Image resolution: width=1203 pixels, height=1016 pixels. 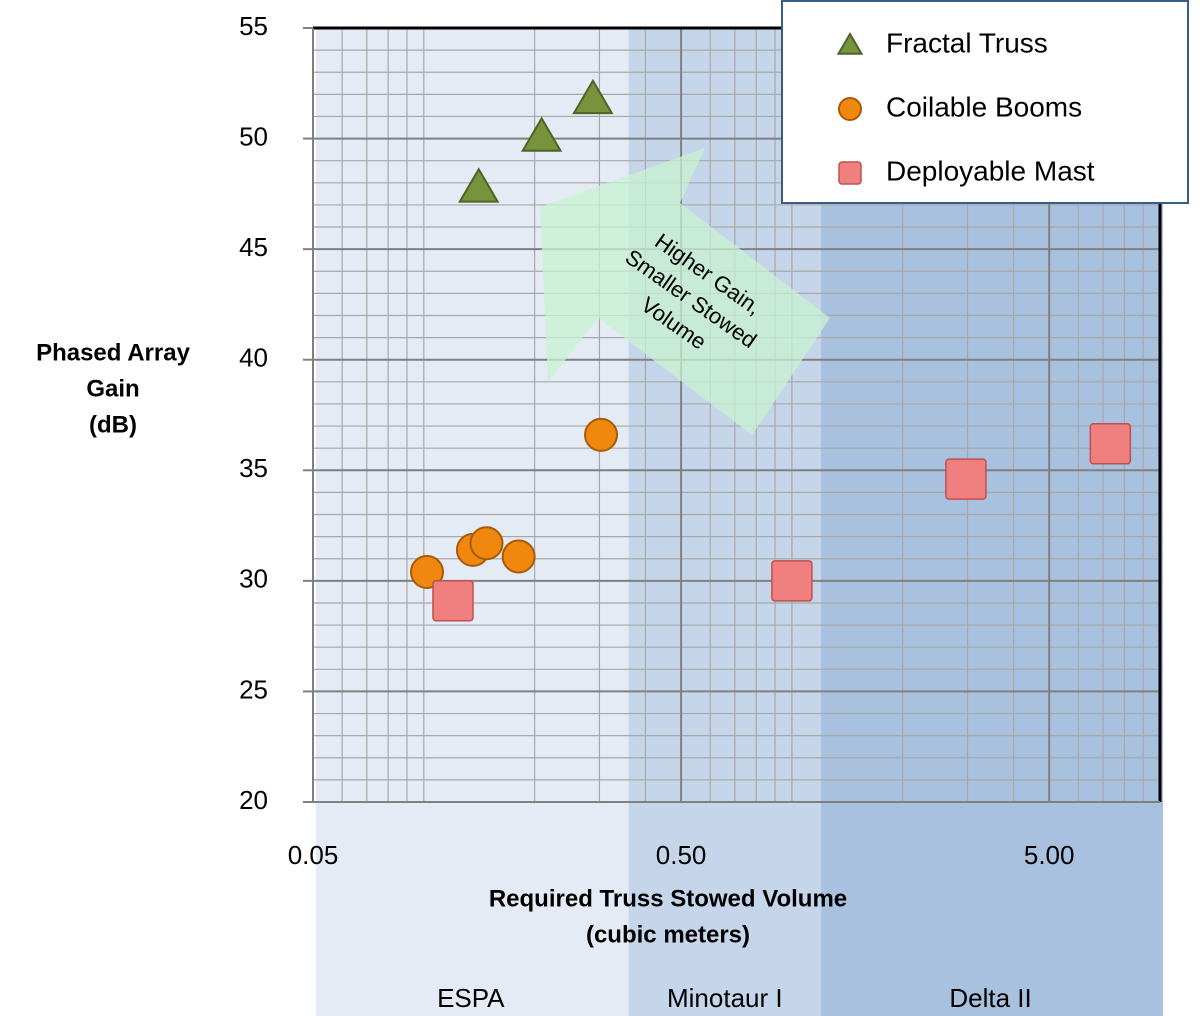 What do you see at coordinates (253, 689) in the screenshot?
I see `y-tick-label: 25` at bounding box center [253, 689].